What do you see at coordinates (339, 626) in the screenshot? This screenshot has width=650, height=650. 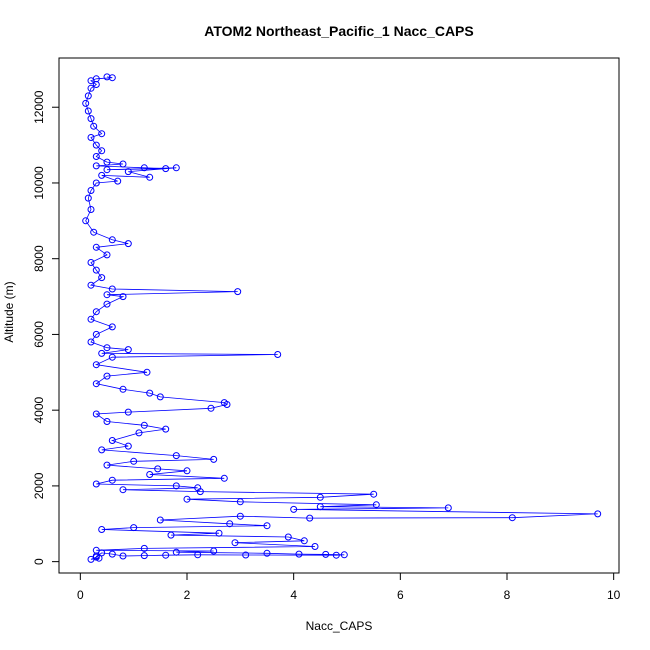 I see `x-axis-label: Nacc_CAPS` at bounding box center [339, 626].